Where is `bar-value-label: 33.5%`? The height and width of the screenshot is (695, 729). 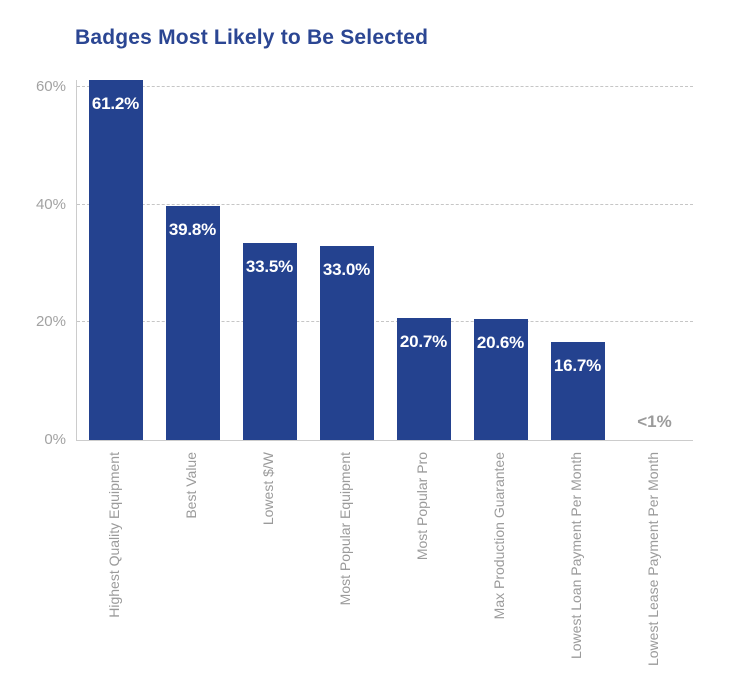 bar-value-label: 33.5% is located at coordinates (269, 266).